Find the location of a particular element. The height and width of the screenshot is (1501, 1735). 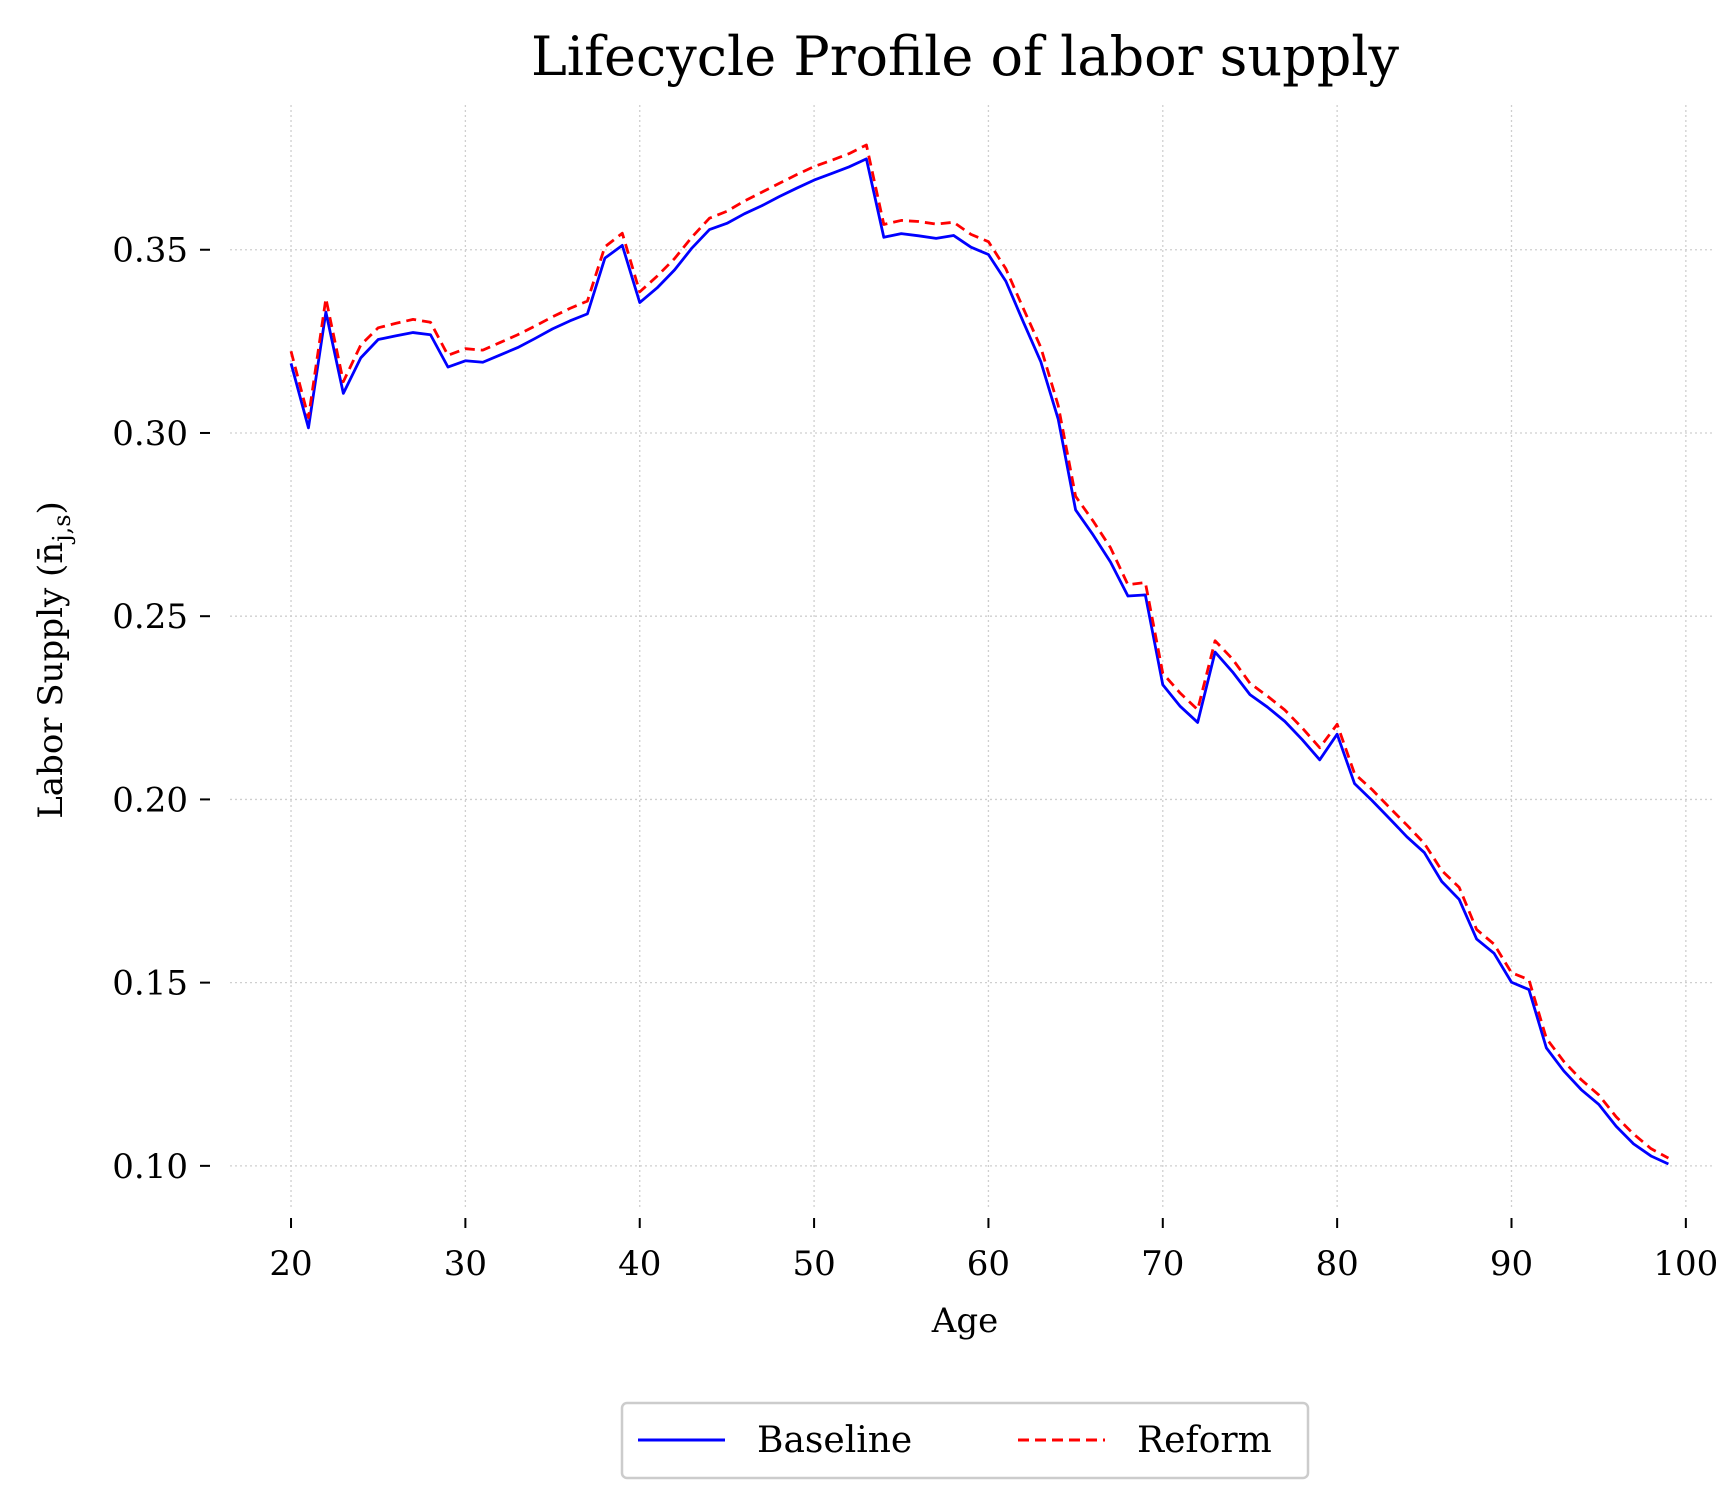

y-axis-label-close: ) is located at coordinates (51, 507).